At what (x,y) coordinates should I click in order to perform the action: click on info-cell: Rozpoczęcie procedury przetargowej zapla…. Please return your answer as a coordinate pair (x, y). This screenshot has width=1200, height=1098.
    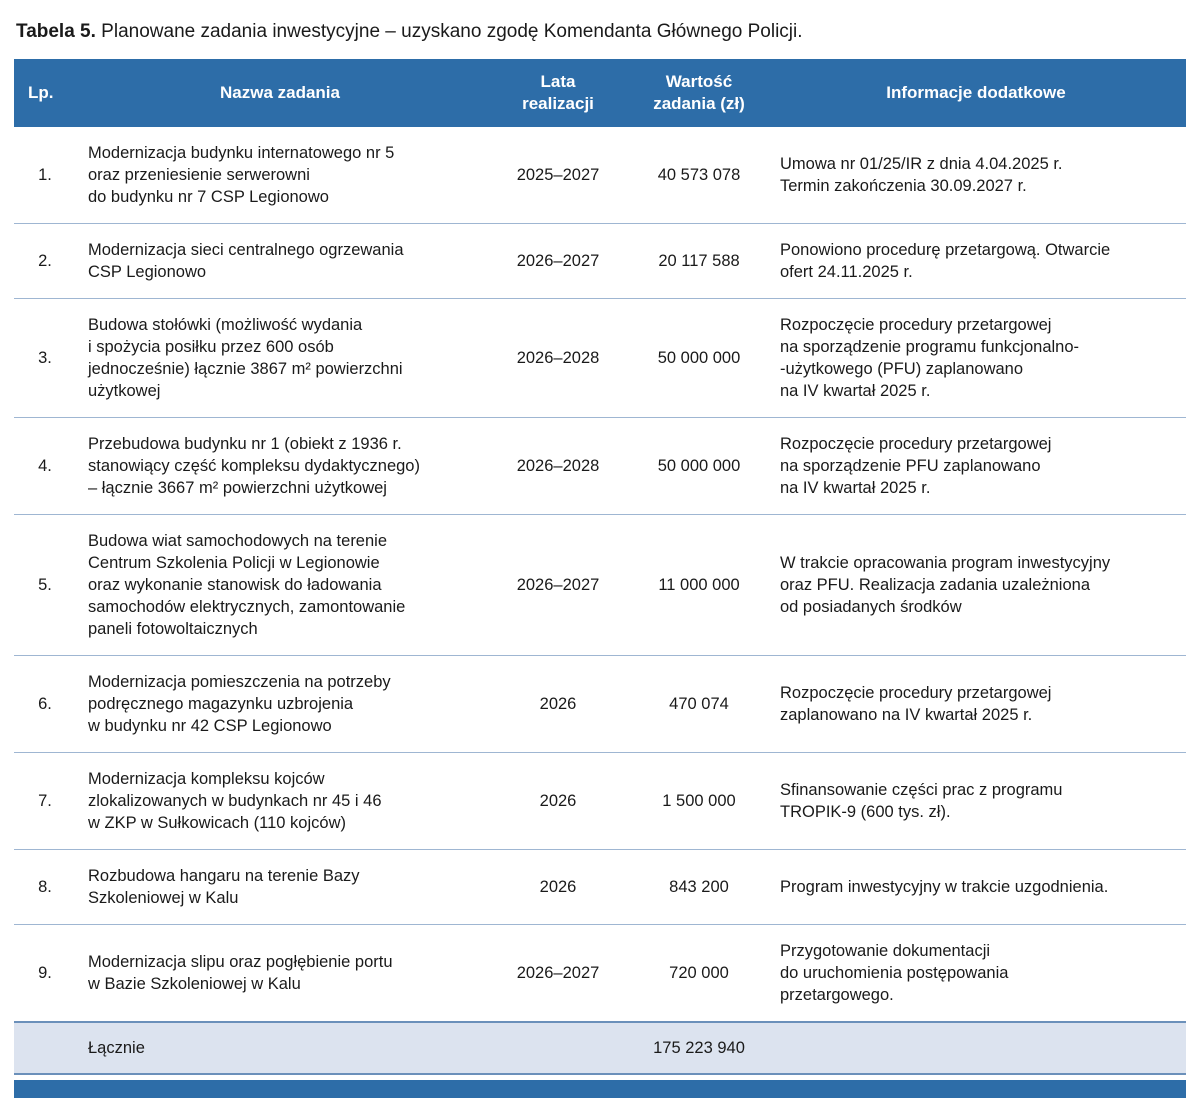
    Looking at the image, I should click on (976, 704).